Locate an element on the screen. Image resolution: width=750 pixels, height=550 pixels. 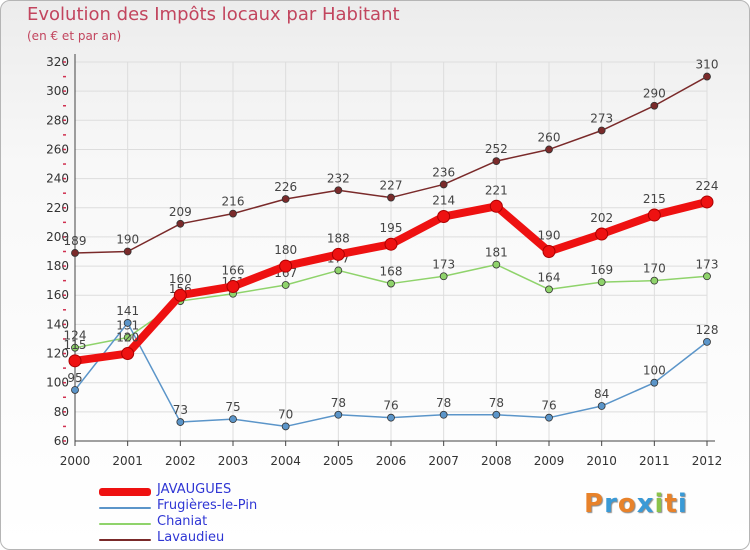
data-label-frugi-res-le-pin: 84 is located at coordinates (601, 394).